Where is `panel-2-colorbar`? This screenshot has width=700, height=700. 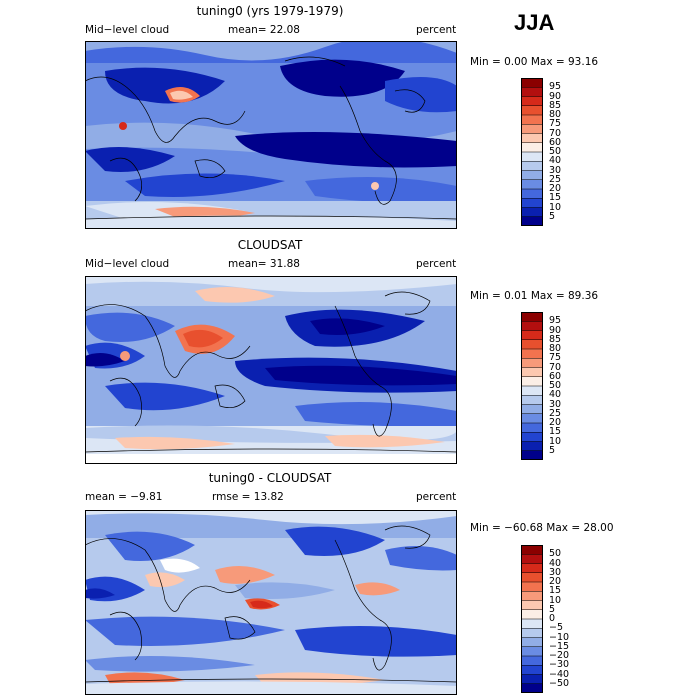 panel-2-colorbar is located at coordinates (532, 386).